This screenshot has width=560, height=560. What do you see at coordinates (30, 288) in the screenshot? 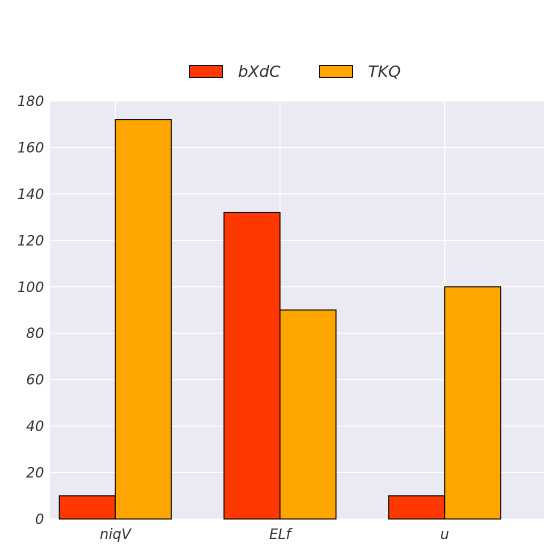
I see `y-tick-label: 100` at bounding box center [30, 288].